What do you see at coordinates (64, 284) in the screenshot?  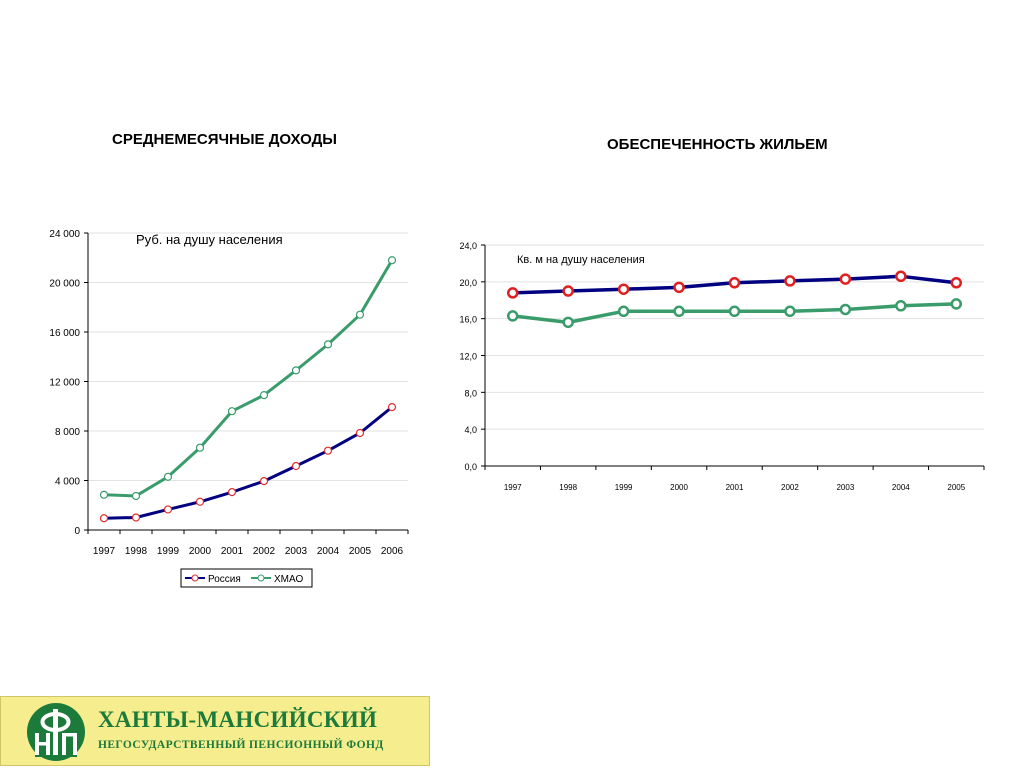 I see `y-tick-label: 20 000` at bounding box center [64, 284].